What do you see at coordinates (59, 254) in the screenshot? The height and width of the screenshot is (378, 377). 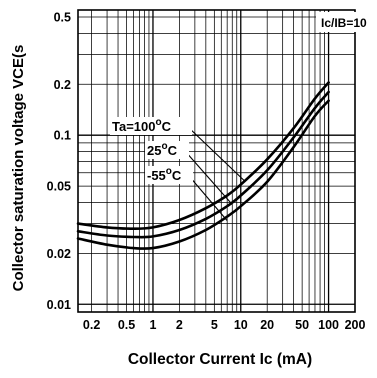 I see `y-tick-label: 0.02` at bounding box center [59, 254].